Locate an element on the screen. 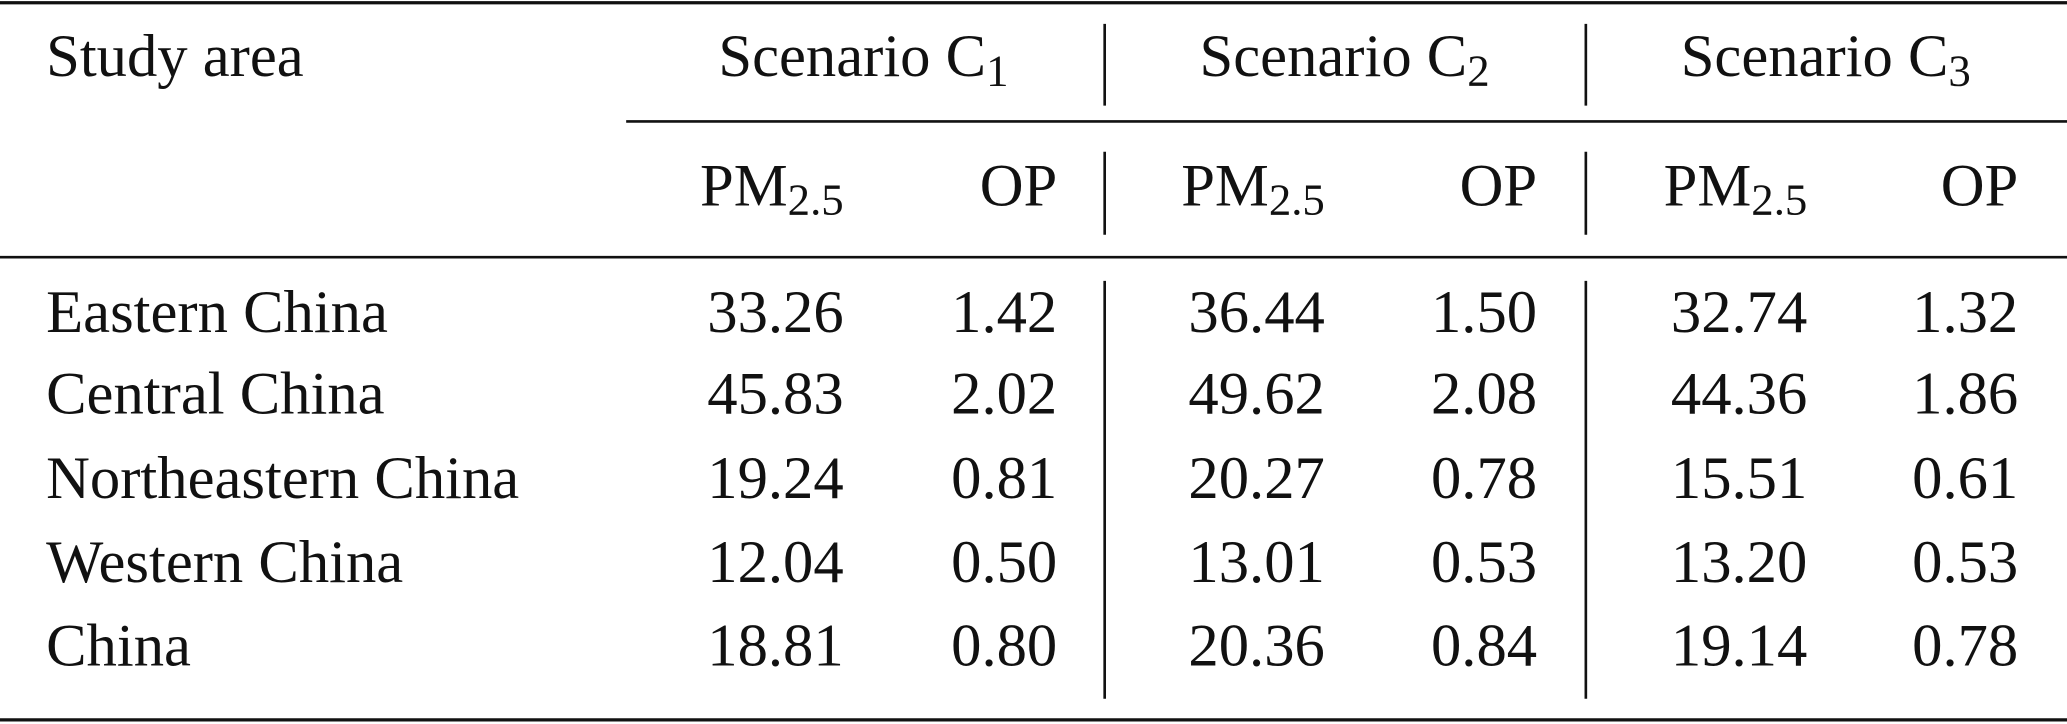 The height and width of the screenshot is (724, 2067). cell-value: 1.42 is located at coordinates (1004, 312).